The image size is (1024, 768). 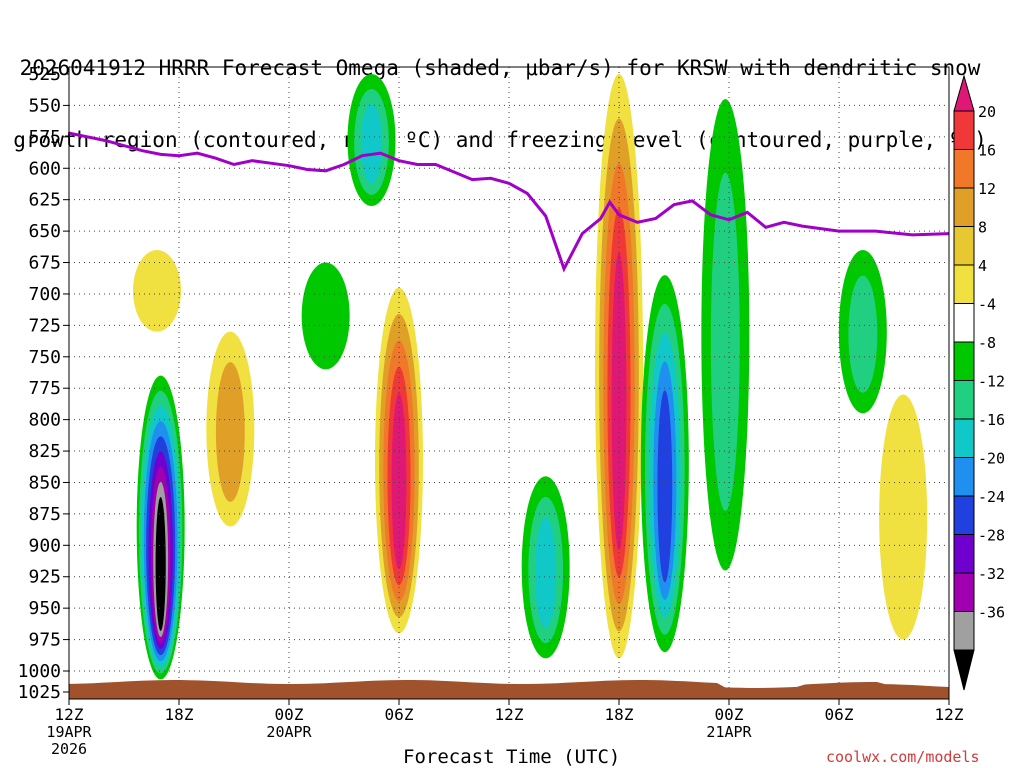 What do you see at coordinates (44, 545) in the screenshot?
I see `y-tick-label: 900` at bounding box center [44, 545].